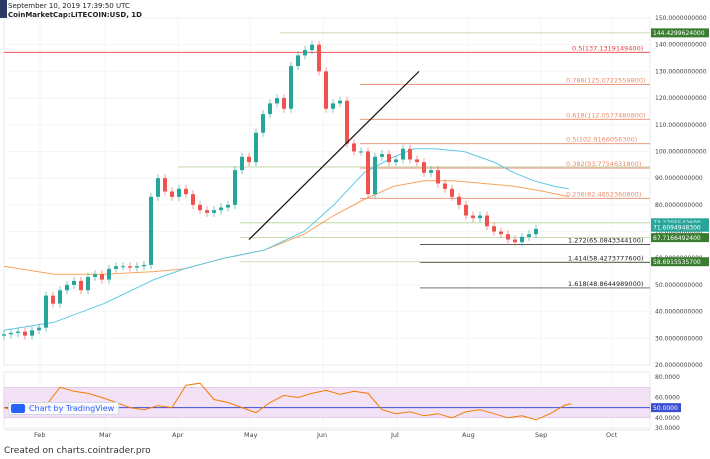 Image resolution: width=710 pixels, height=459 pixels. I want to click on fib-level-label: 0.786(125.0722559800), so click(606, 81).